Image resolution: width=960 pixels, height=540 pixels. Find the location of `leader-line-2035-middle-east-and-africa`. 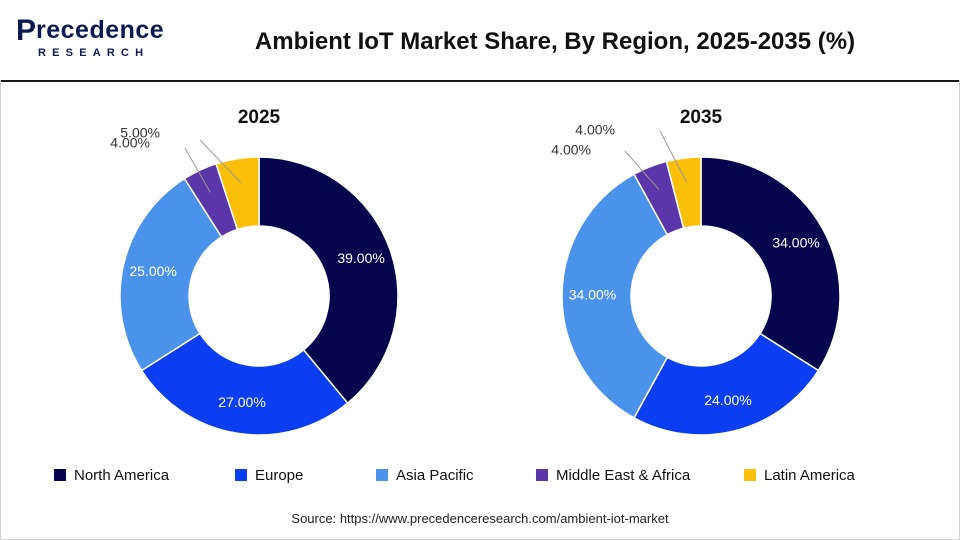

leader-line-2035-middle-east-and-africa is located at coordinates (642, 170).